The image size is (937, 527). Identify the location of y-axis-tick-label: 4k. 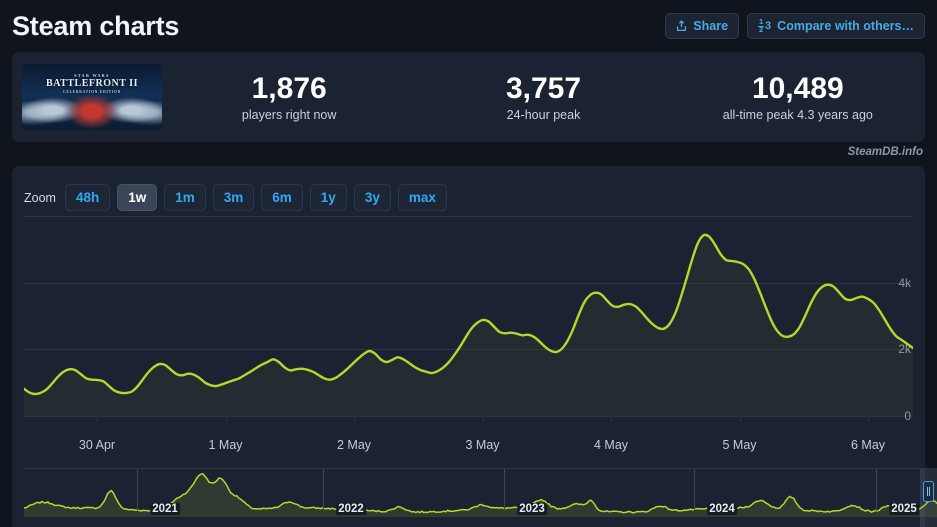
(904, 282).